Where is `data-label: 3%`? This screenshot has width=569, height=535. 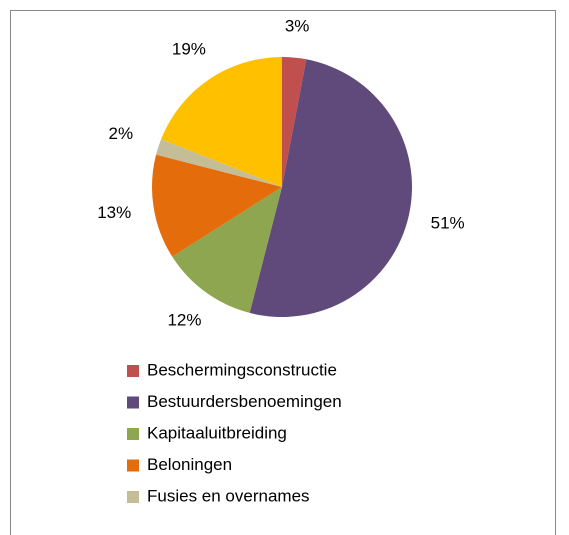 data-label: 3% is located at coordinates (297, 25).